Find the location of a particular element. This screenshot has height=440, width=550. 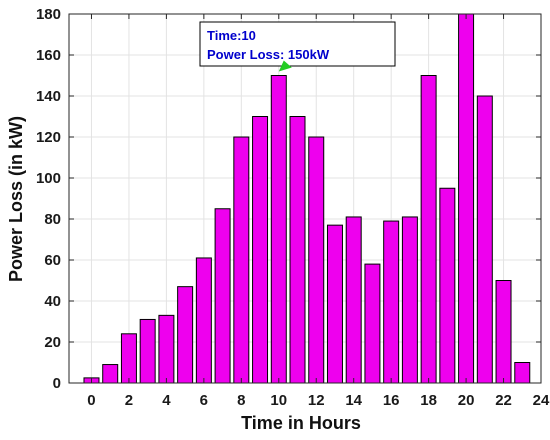

x-tick-label: 16 is located at coordinates (391, 400).